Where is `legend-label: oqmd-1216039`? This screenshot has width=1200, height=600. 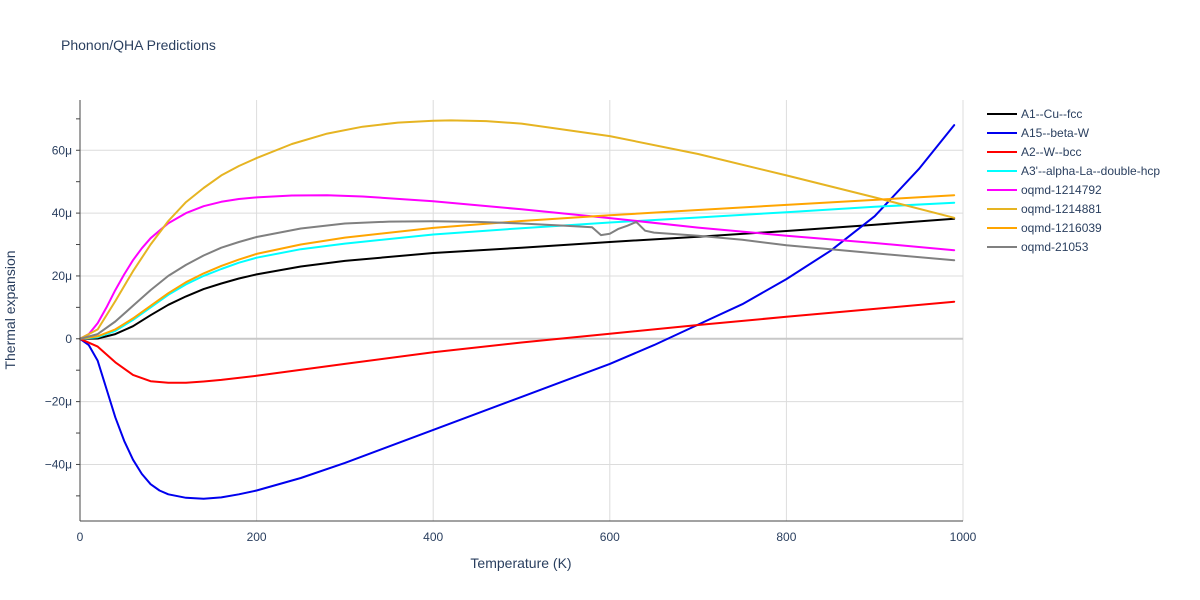
legend-label: oqmd-1216039 is located at coordinates (1061, 228).